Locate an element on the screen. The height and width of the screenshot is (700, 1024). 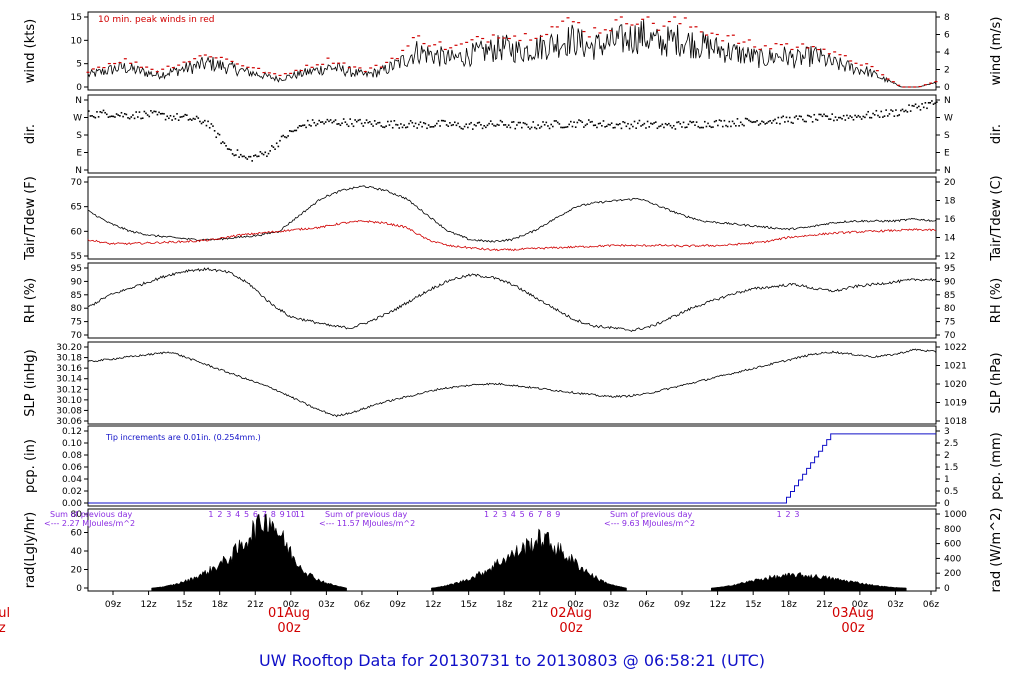
rad-note-value: <--- 2.27 MJoules/m^2 is located at coordinates (89, 523).